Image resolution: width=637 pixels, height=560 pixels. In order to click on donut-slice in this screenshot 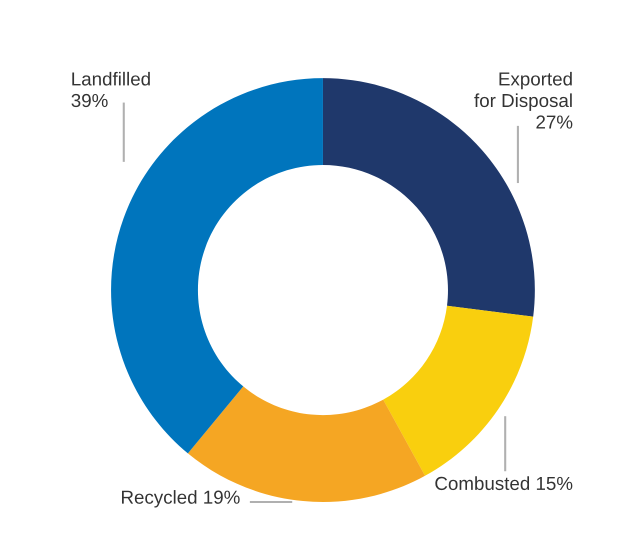, I will do `click(458, 391)`.